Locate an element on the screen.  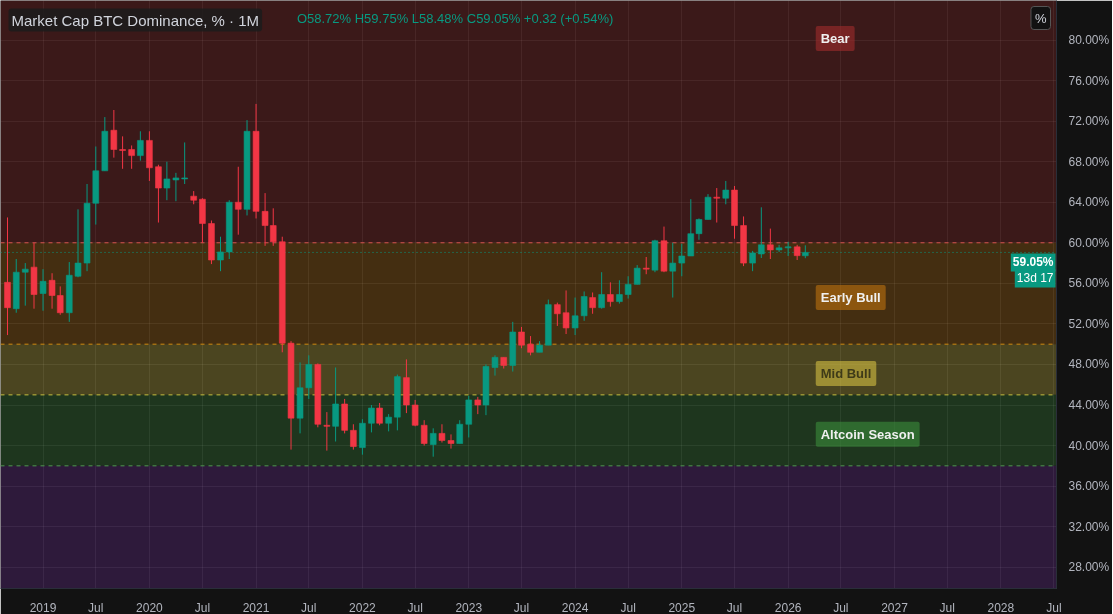
y-tick-label: 68.00% is located at coordinates (1089, 161).